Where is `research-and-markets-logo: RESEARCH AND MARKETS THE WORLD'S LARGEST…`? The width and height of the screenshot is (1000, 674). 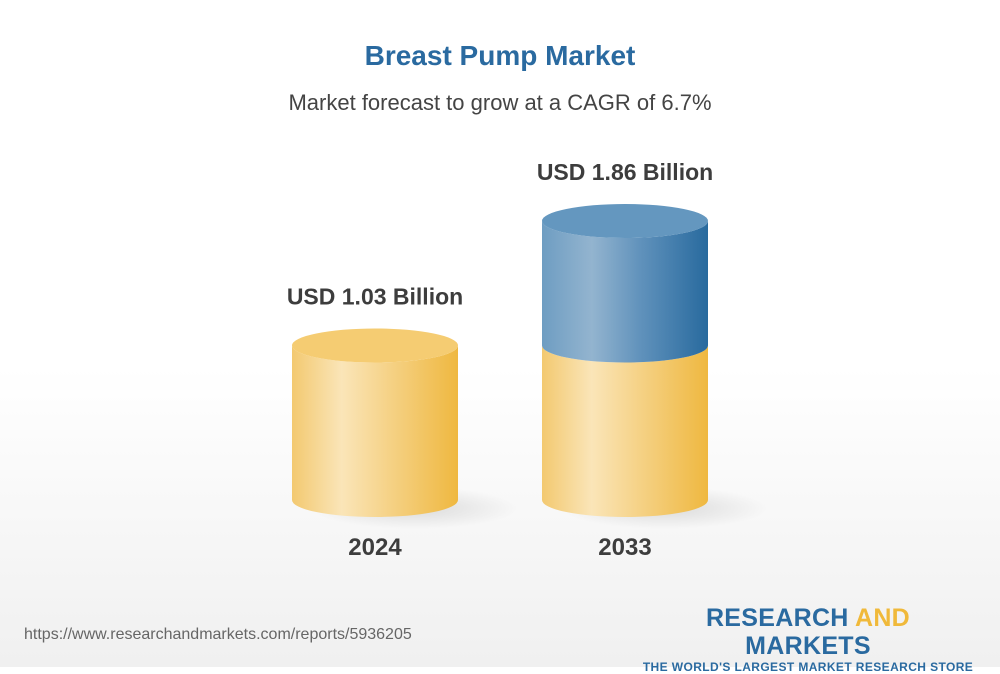 research-and-markets-logo: RESEARCH AND MARKETS THE WORLD'S LARGEST… is located at coordinates (808, 639).